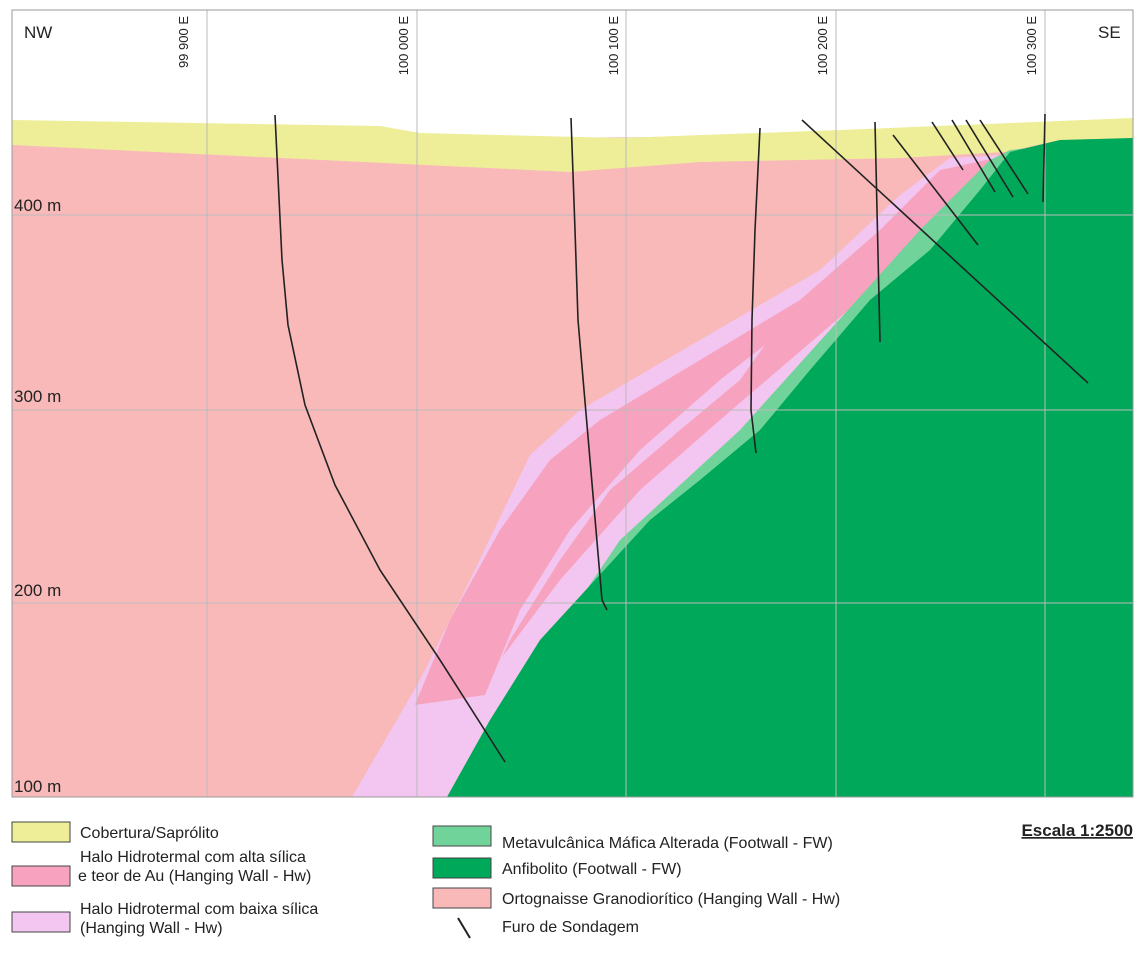 This screenshot has height=963, width=1137. What do you see at coordinates (194, 876) in the screenshot?
I see `legend-label: e teor de Au (Hanging Wall - Hw)` at bounding box center [194, 876].